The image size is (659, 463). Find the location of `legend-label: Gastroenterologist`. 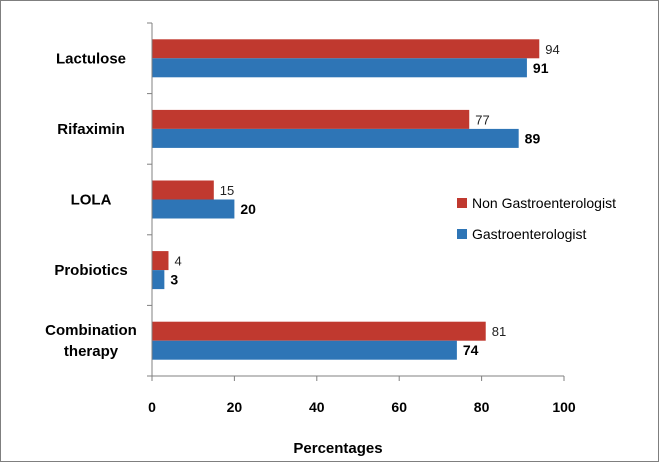

legend-label: Gastroenterologist is located at coordinates (529, 234).